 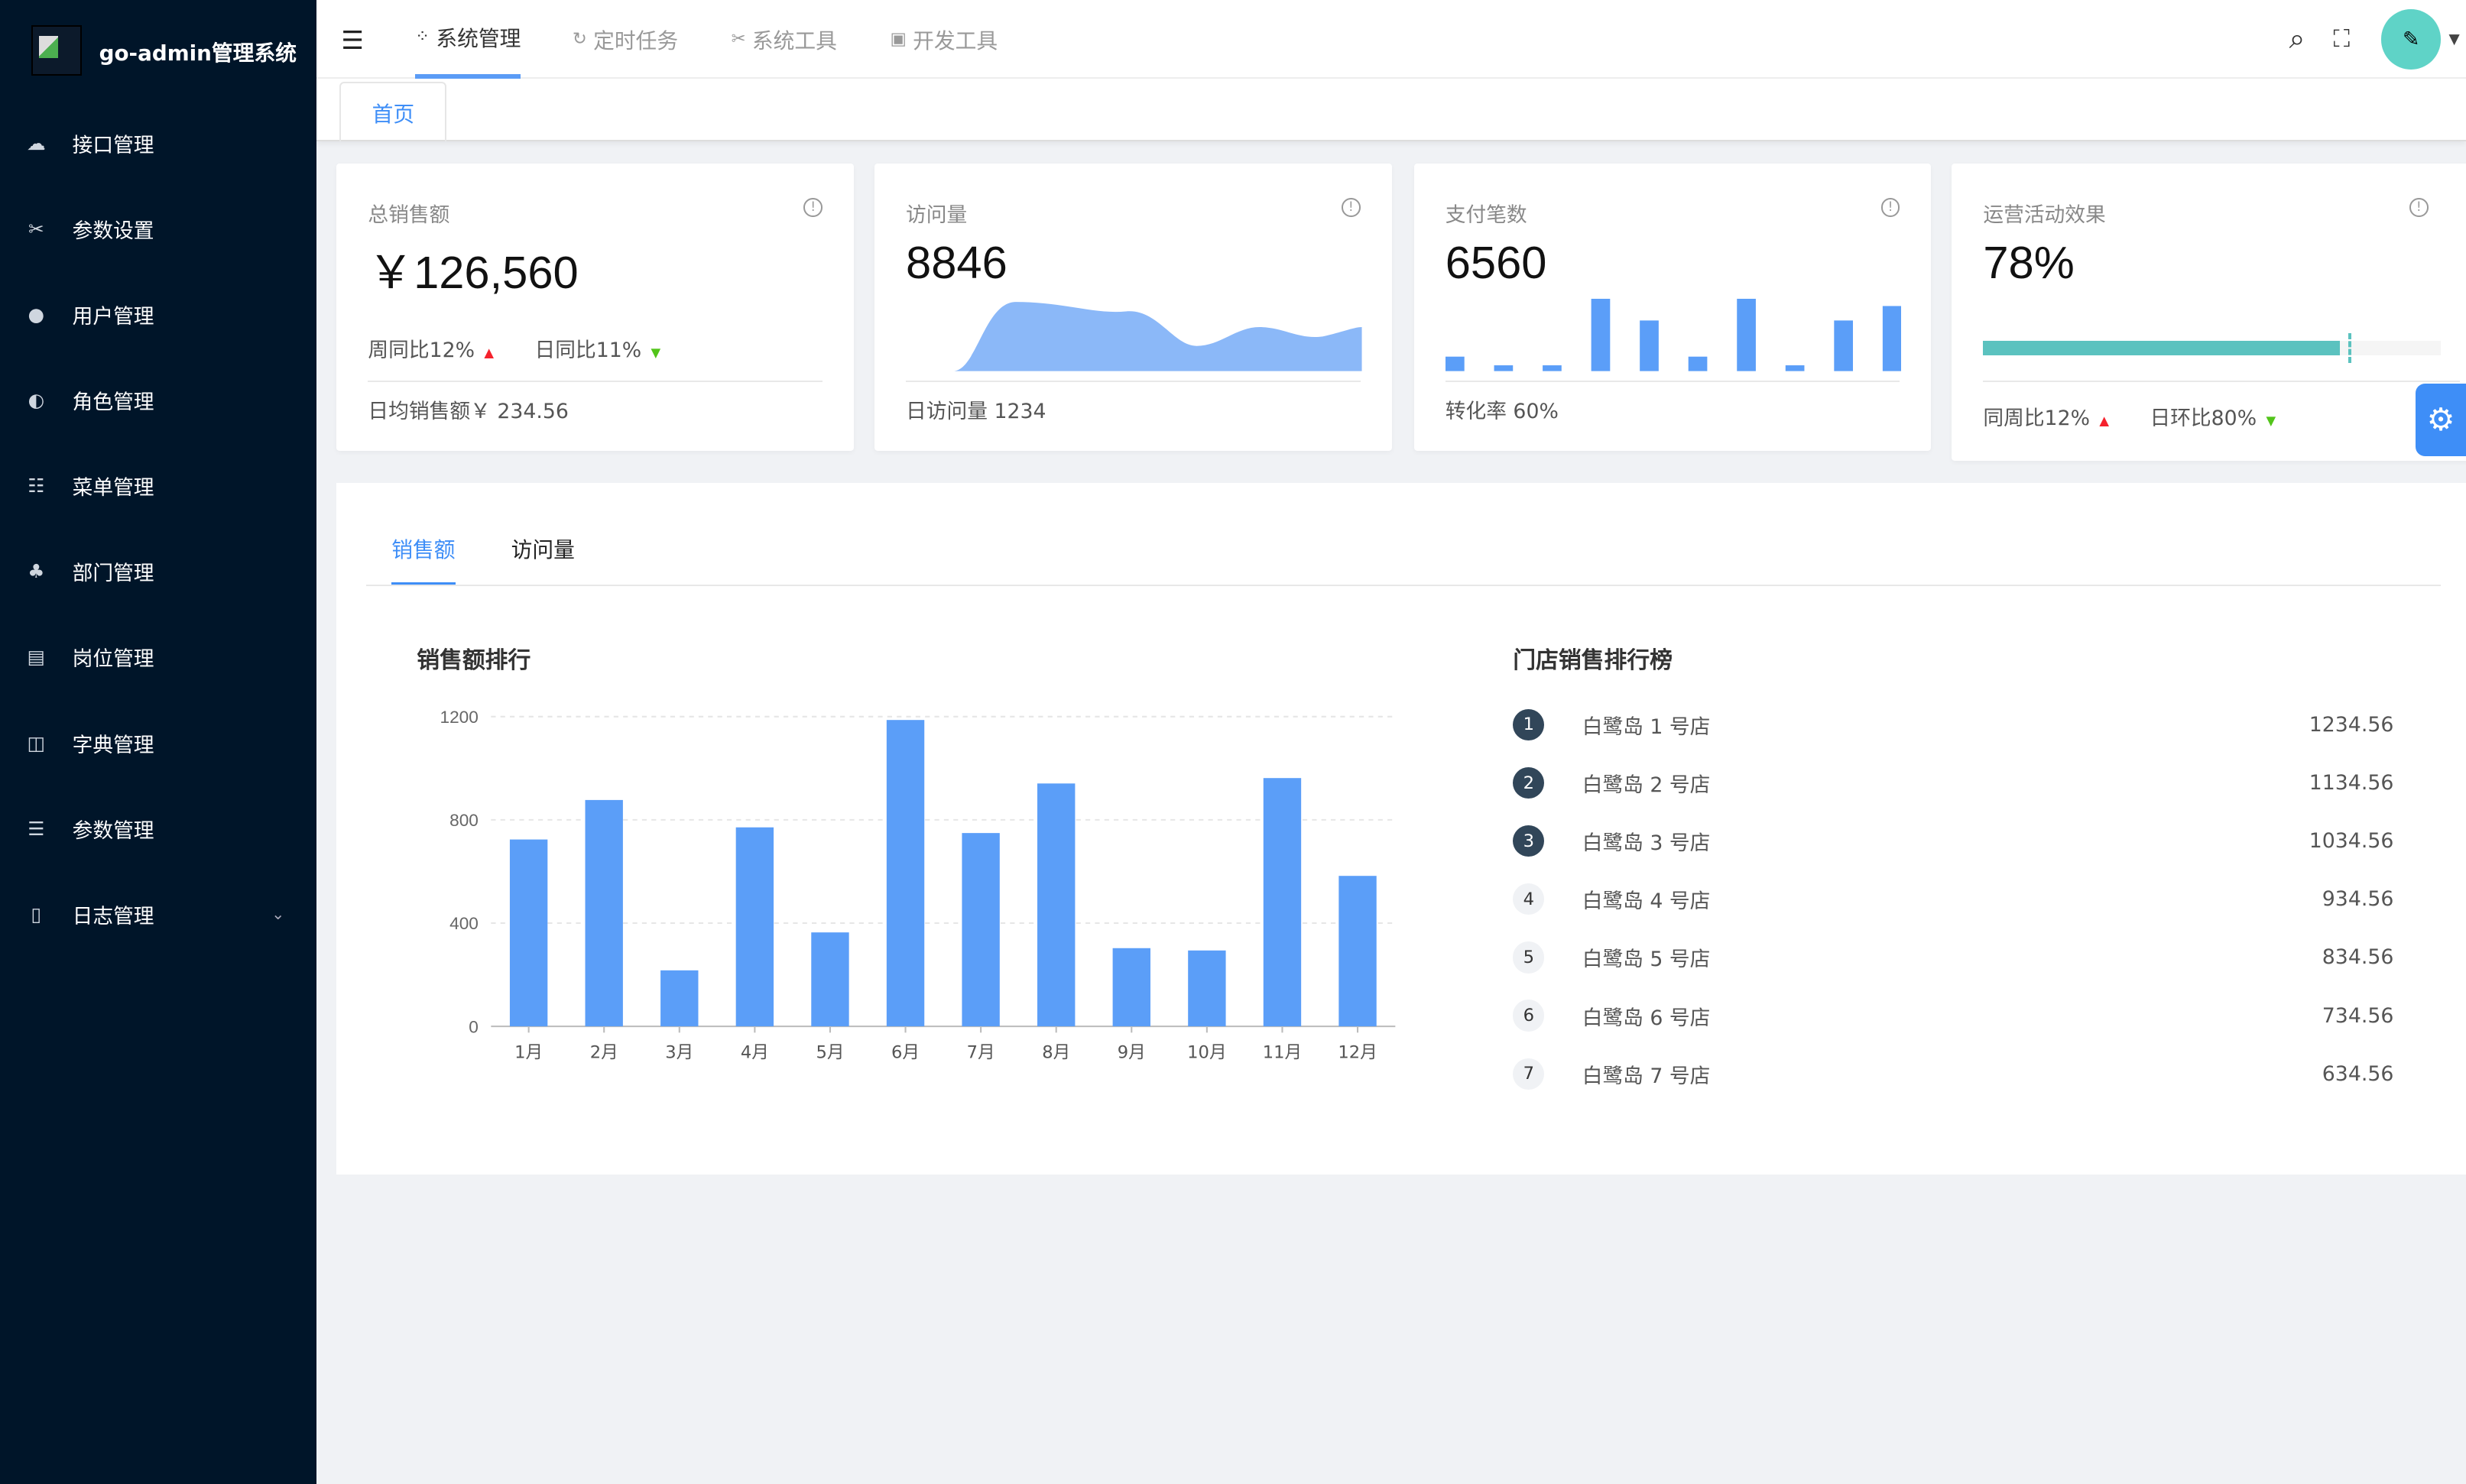 I want to click on bar-3月, so click(x=679, y=999).